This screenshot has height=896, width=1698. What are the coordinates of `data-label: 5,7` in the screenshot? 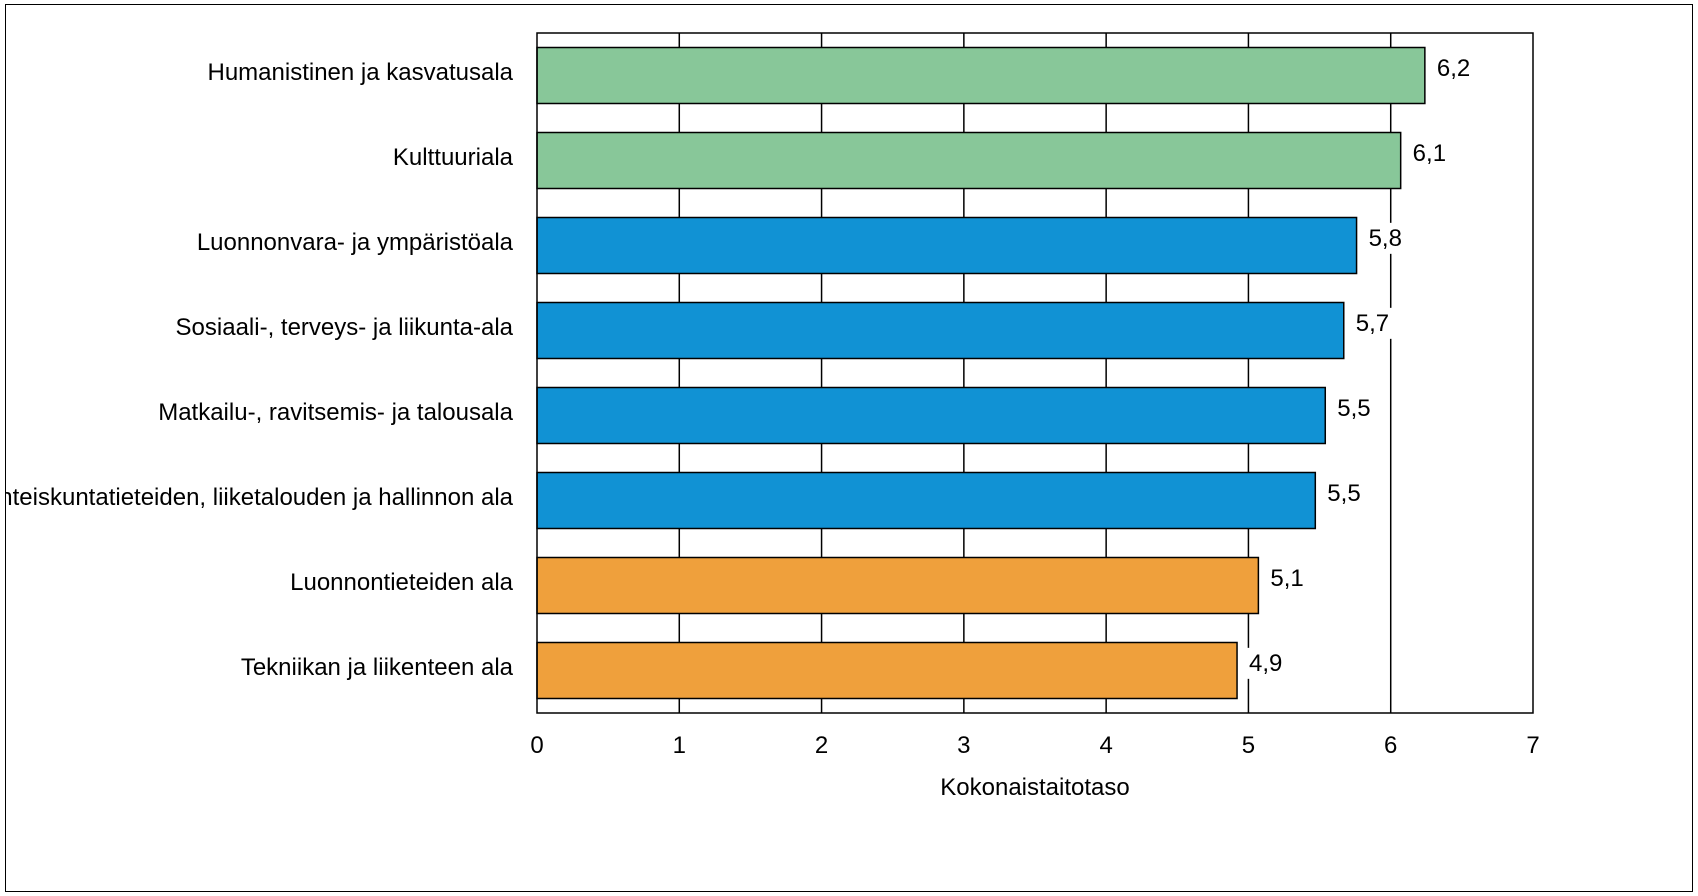 It's located at (1372, 323).